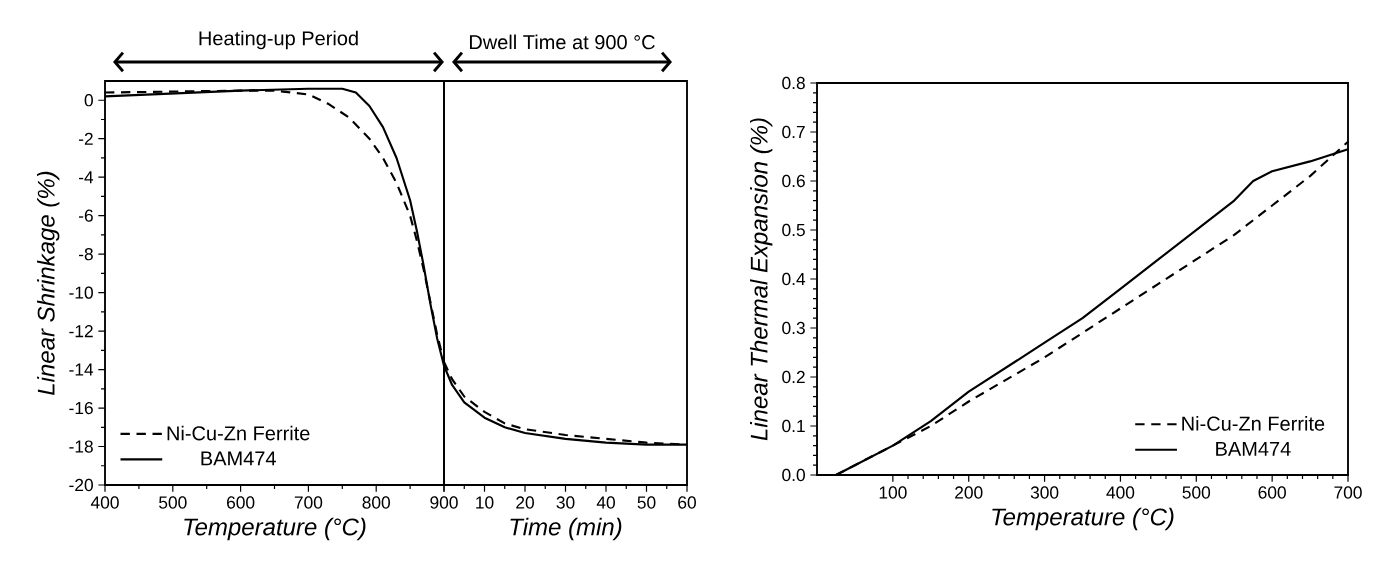 The width and height of the screenshot is (1386, 565). Describe the element at coordinates (565, 502) in the screenshot. I see `x-tick-label: 30` at that location.